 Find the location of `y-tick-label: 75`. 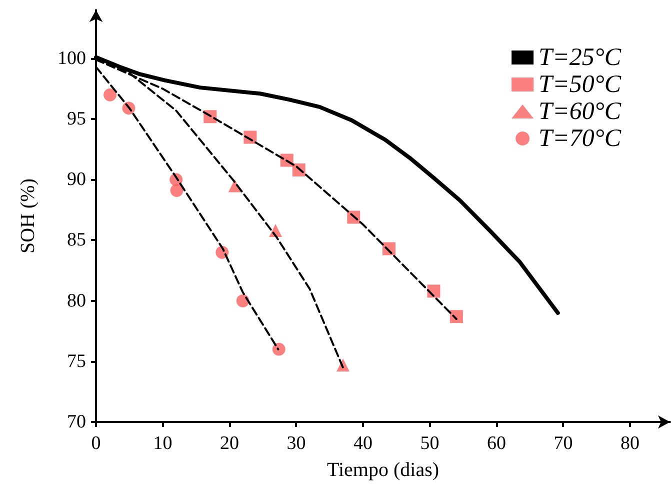

y-tick-label: 75 is located at coordinates (76, 361).